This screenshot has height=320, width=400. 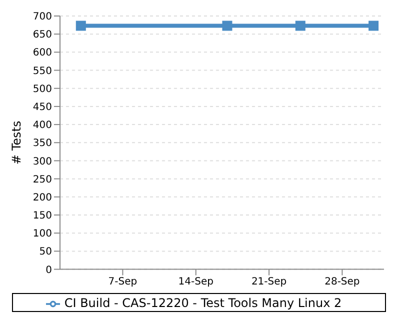 I want to click on x-tick-label: 28-Sep, so click(x=342, y=282).